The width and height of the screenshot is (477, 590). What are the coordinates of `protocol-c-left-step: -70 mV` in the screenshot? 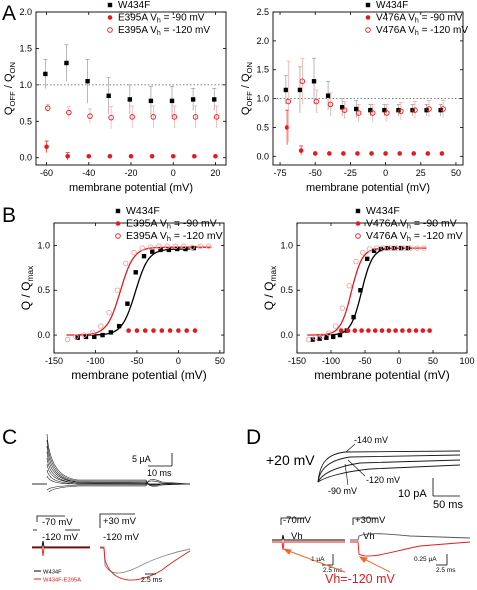 It's located at (57, 522).